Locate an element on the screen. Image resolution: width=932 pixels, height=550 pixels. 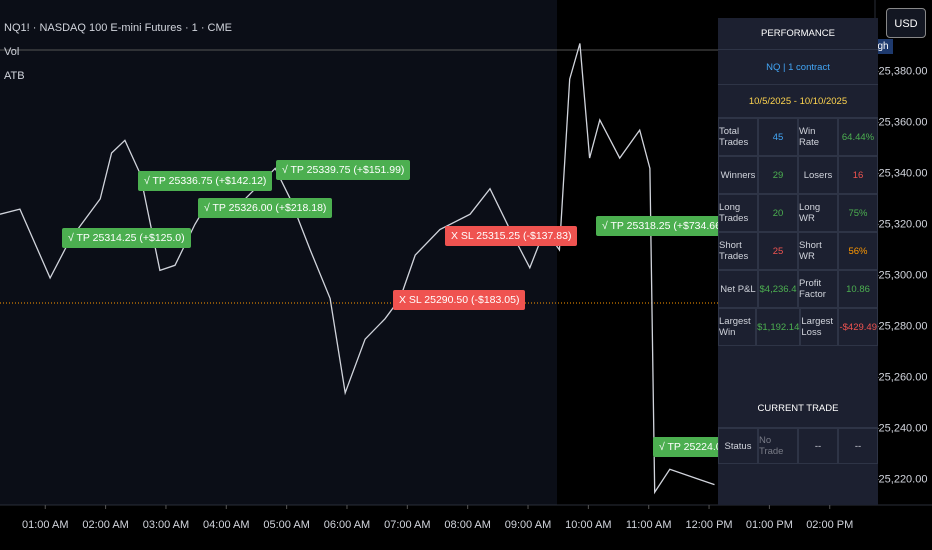
stats-cell: 20 is located at coordinates (778, 213).